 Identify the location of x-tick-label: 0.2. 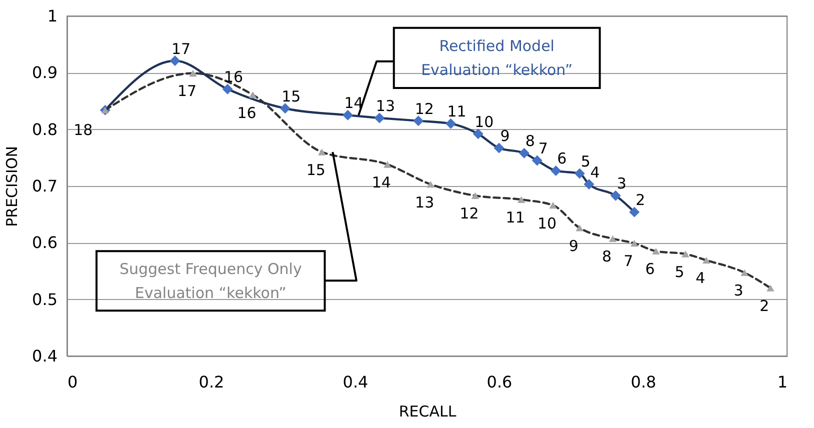
(211, 382).